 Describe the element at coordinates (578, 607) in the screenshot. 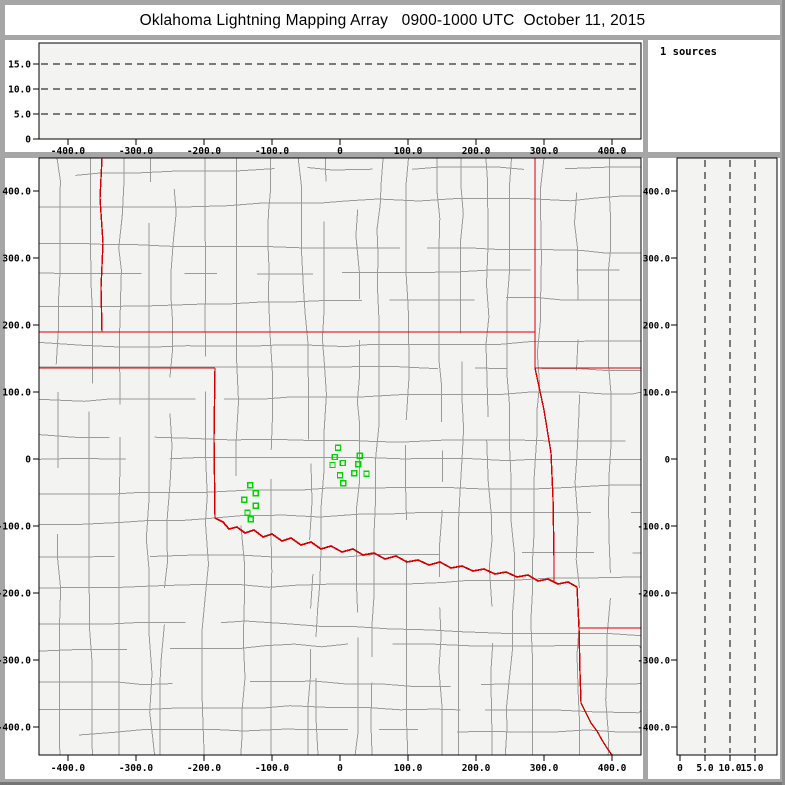

I see `state-border-texas-arkansas` at that location.